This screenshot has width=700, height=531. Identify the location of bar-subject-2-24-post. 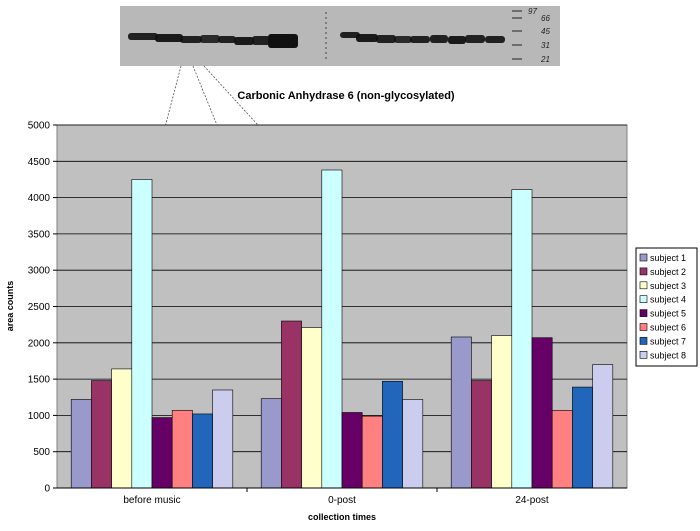
(481, 434).